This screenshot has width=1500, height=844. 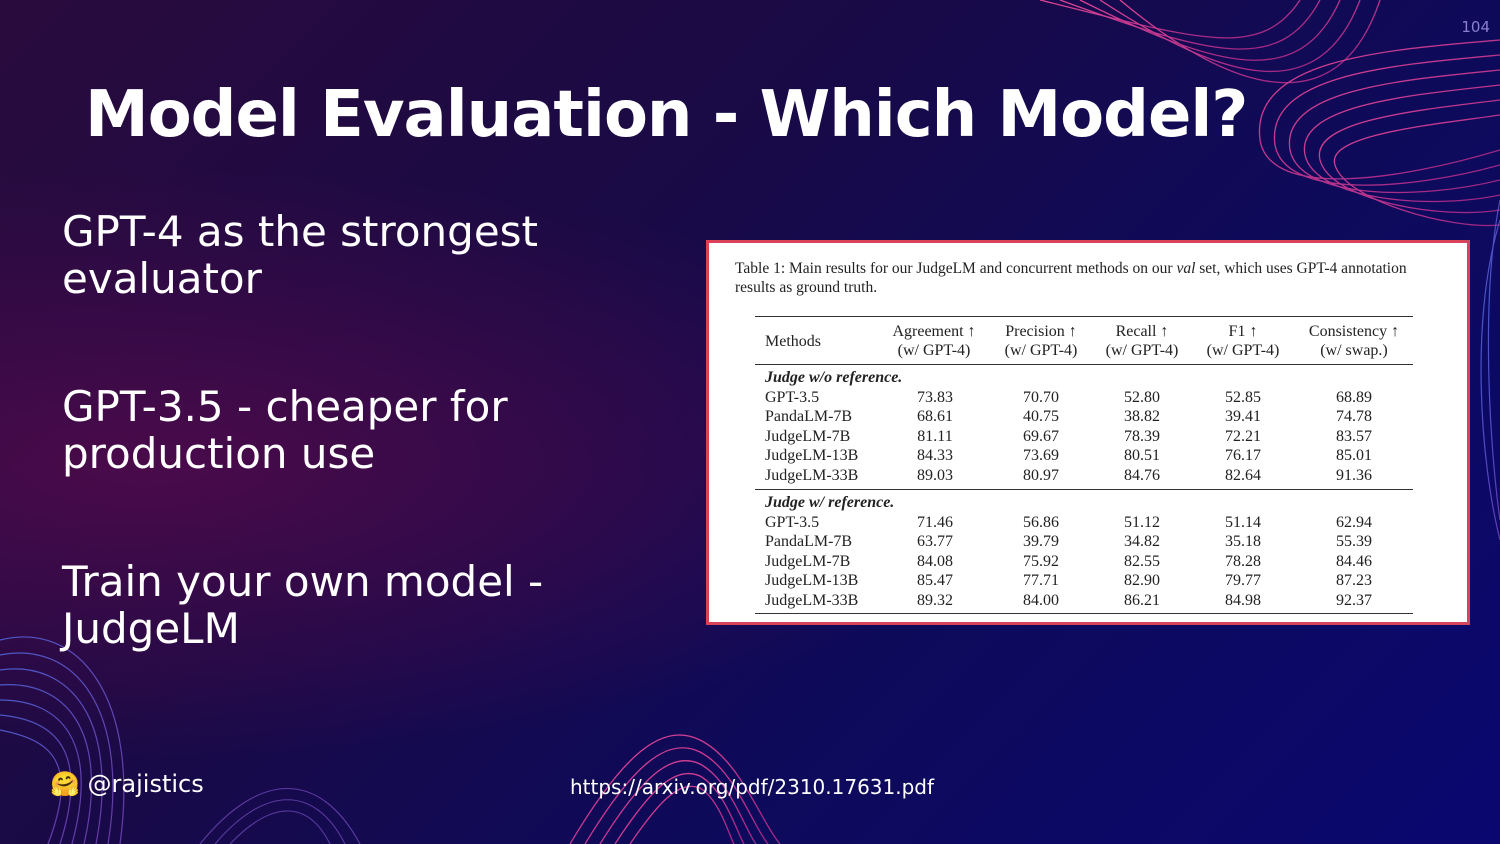 I want to click on header-f1-line1: F1 ↑, so click(x=1243, y=331).